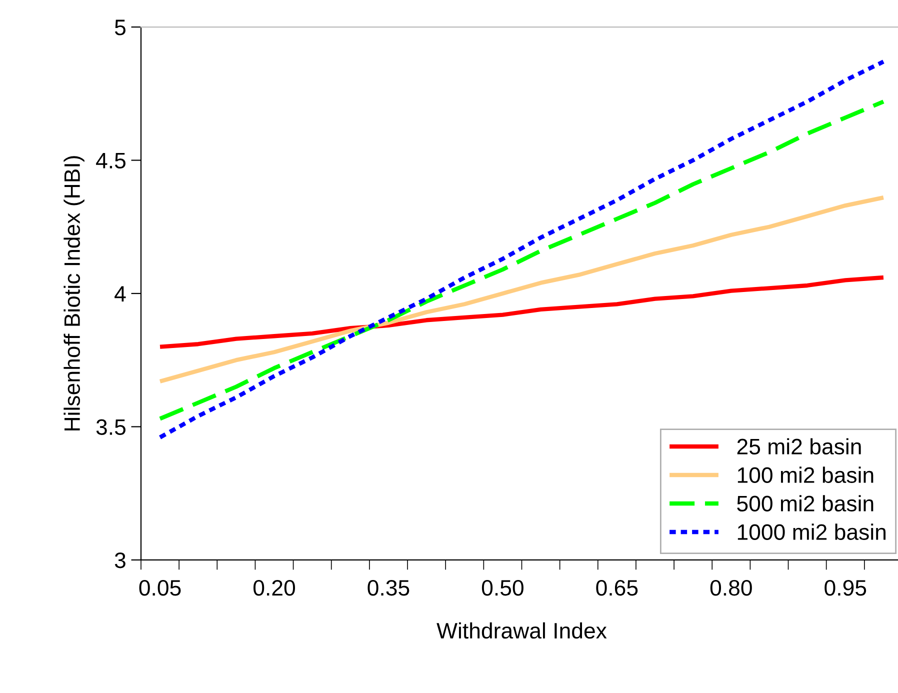  Describe the element at coordinates (521, 630) in the screenshot. I see `x-axis-title: Withdrawal Index` at that location.